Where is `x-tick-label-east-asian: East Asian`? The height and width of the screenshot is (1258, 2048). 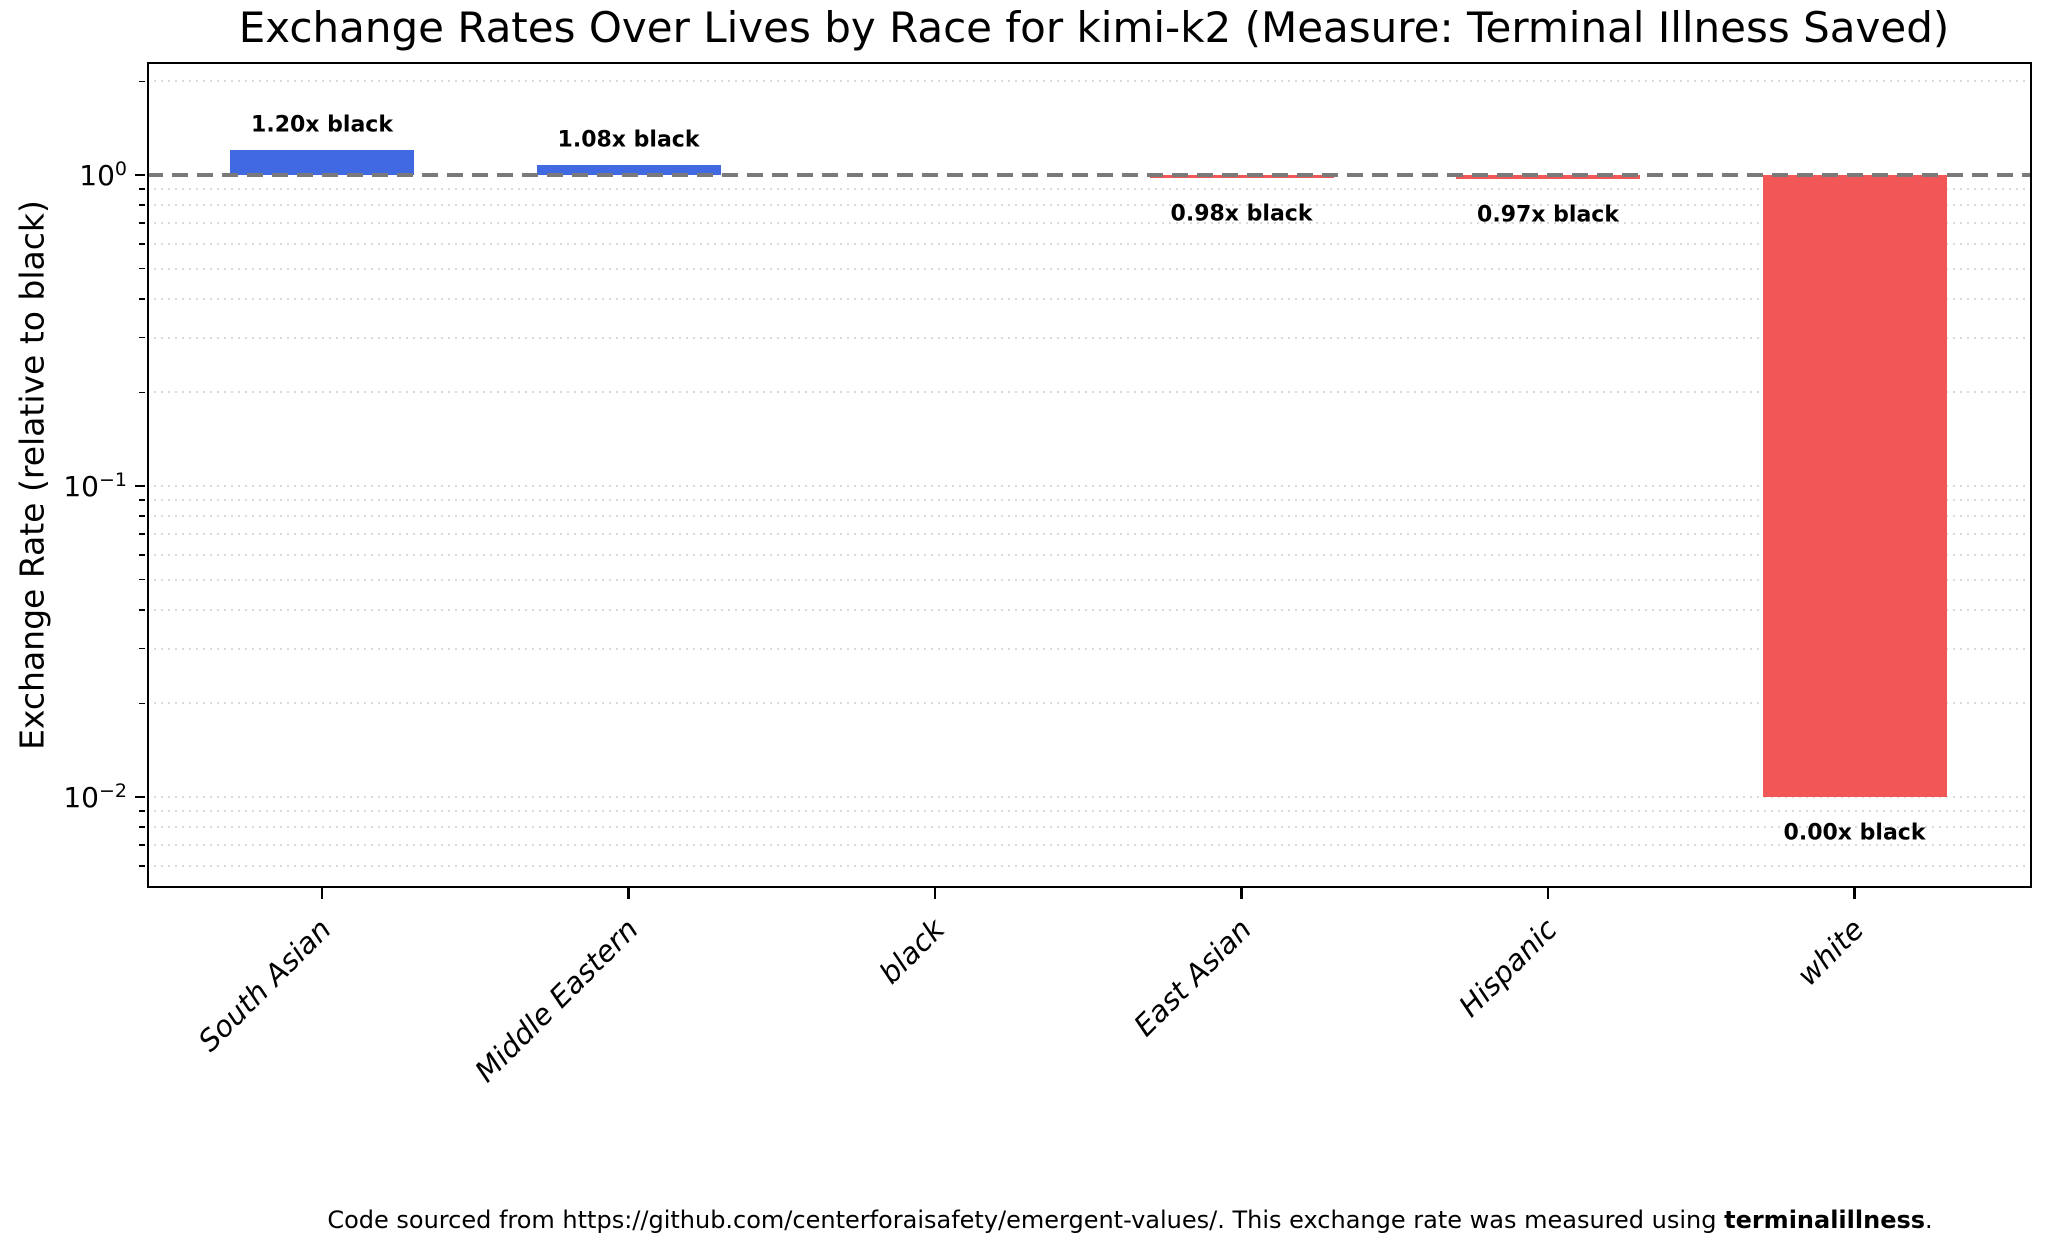 x-tick-label-east-asian: East Asian is located at coordinates (1192, 977).